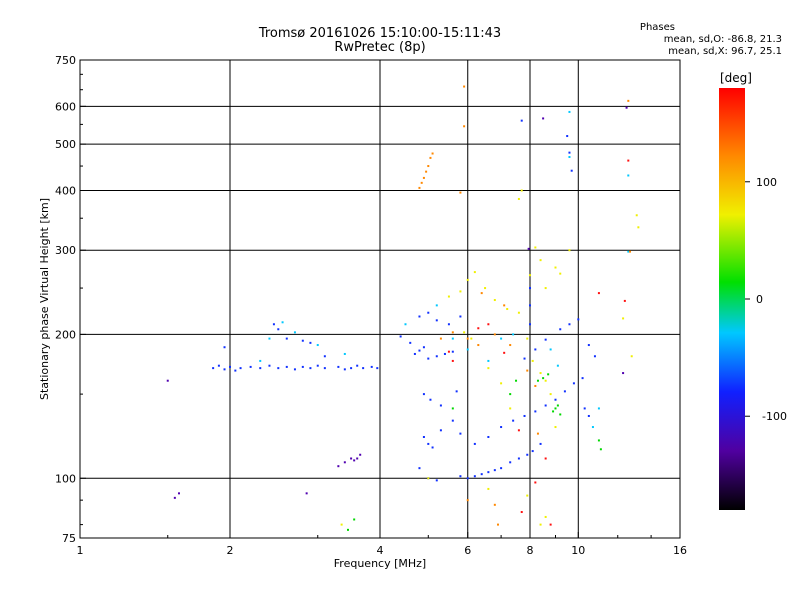  What do you see at coordinates (736, 78) in the screenshot?
I see `colorbar-label: [deg]` at bounding box center [736, 78].